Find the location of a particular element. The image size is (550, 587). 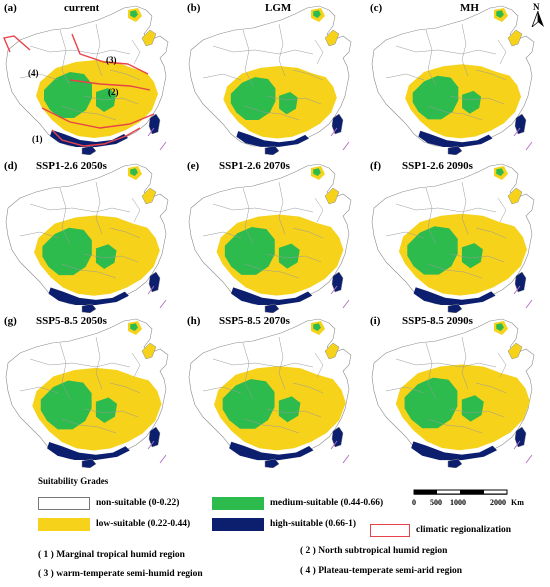

panel-label: (i) is located at coordinates (375, 321).